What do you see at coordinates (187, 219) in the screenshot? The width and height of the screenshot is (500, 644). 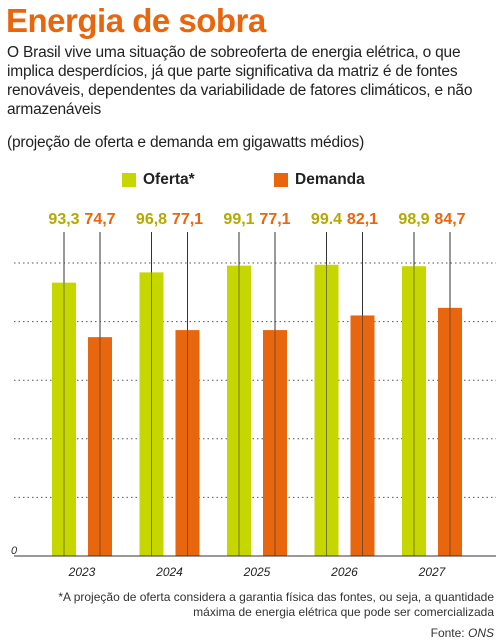 I see `label-demanda-2024: 77,1` at bounding box center [187, 219].